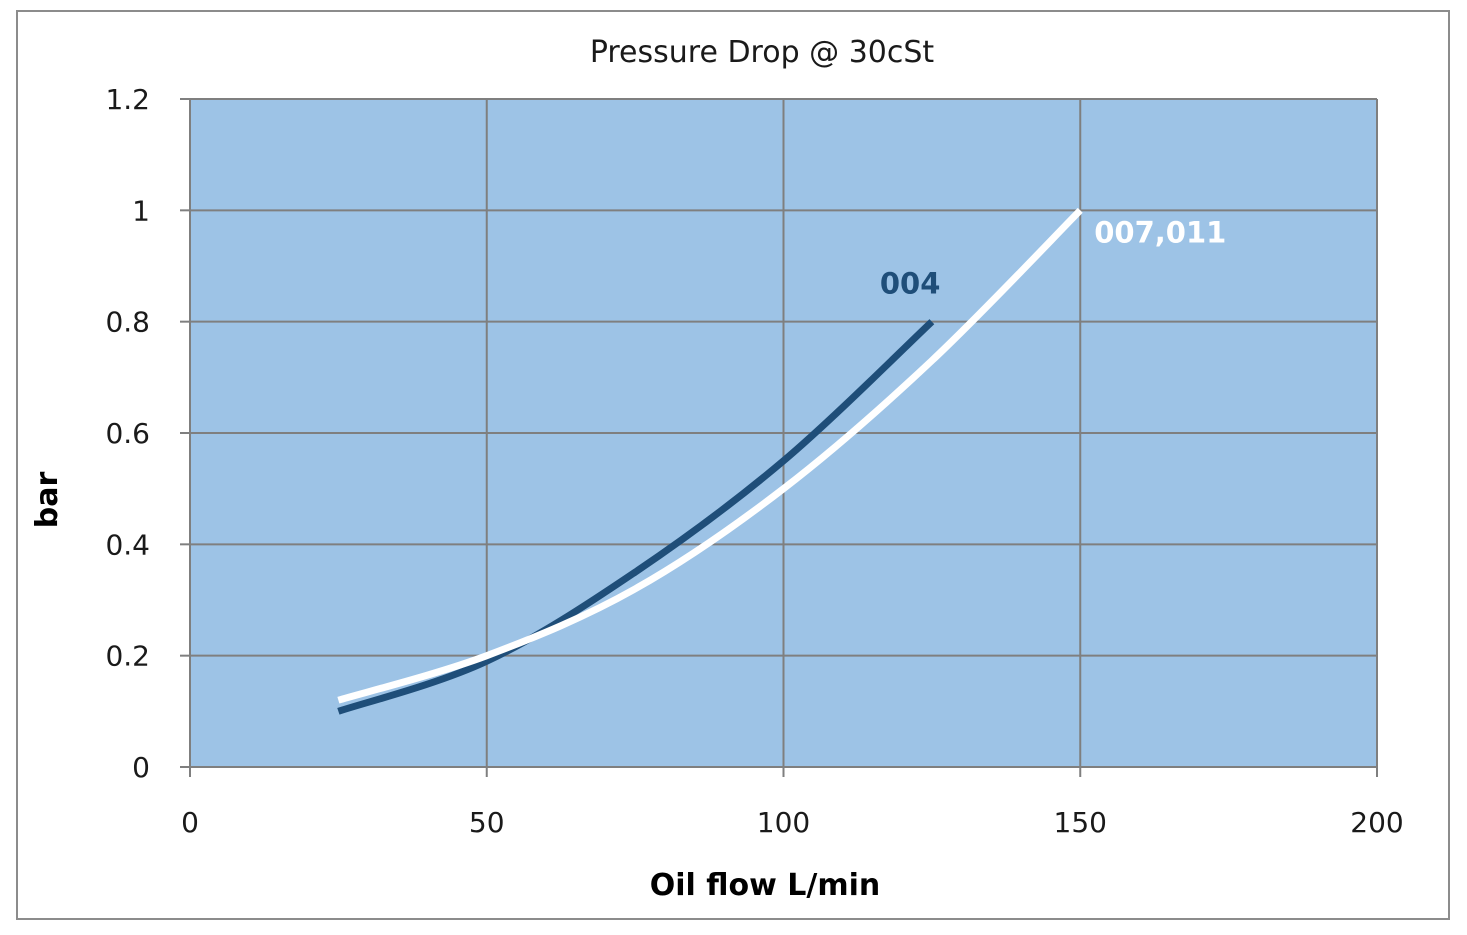 The width and height of the screenshot is (1467, 935). What do you see at coordinates (1160, 232) in the screenshot?
I see `series-label-2: 007,011` at bounding box center [1160, 232].